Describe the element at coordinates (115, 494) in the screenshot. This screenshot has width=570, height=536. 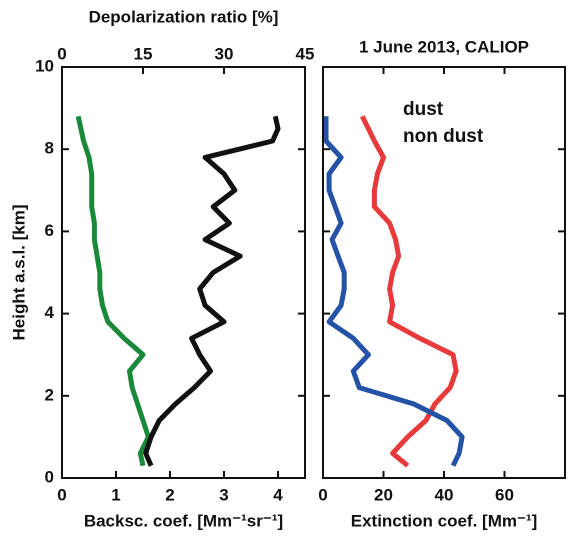
I see `x-tick-label: 1` at that location.